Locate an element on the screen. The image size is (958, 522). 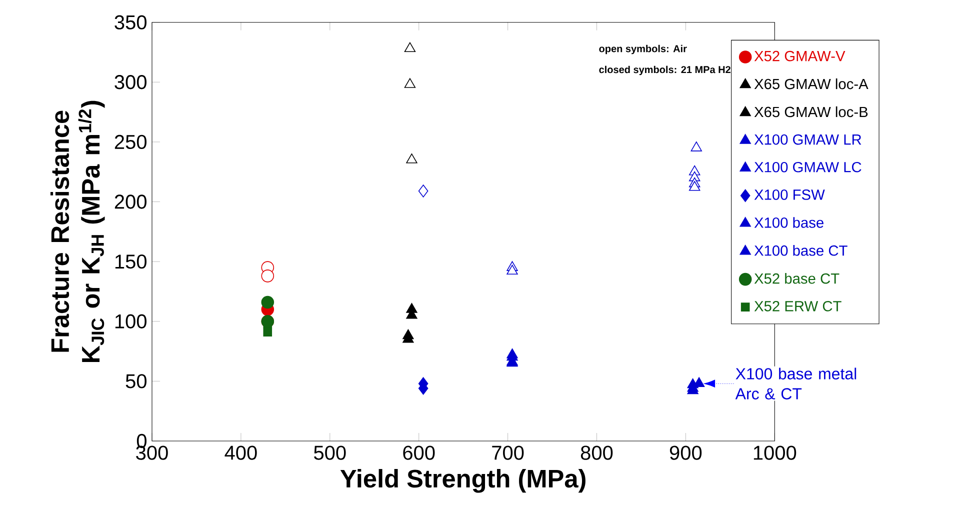
legend-label: X100 base CT is located at coordinates (801, 250).